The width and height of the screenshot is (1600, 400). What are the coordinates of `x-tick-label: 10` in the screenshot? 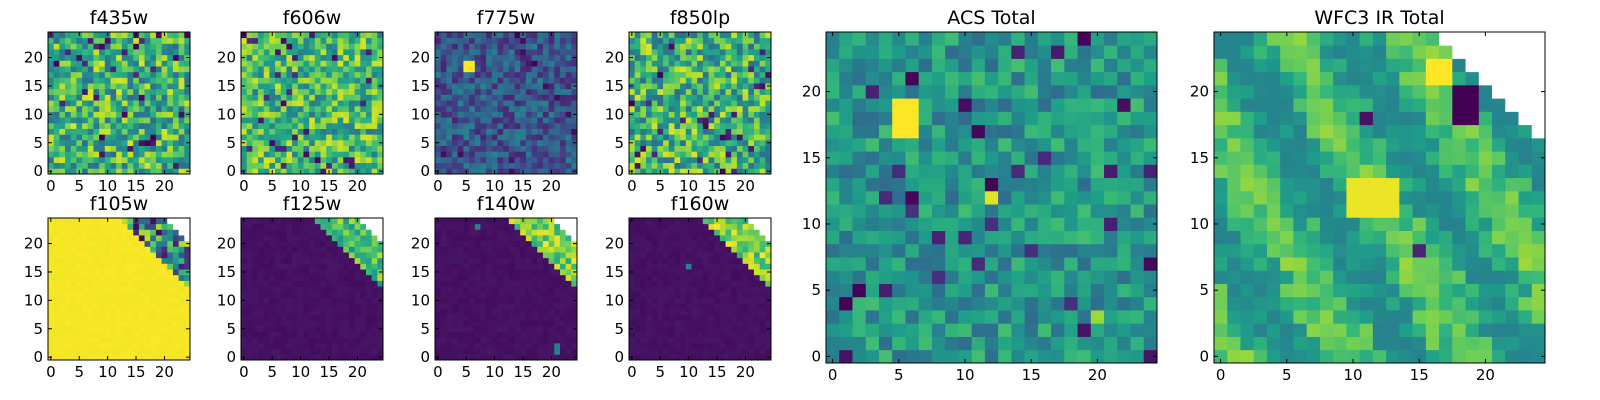 It's located at (964, 375).